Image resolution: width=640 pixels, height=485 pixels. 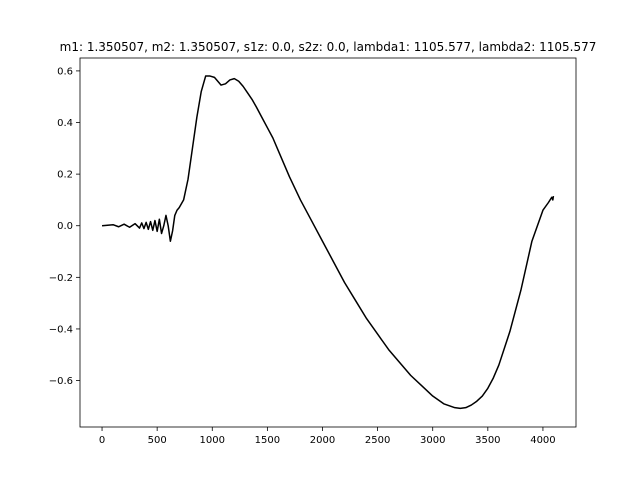 I want to click on x-tick-label: 3000, so click(x=432, y=440).